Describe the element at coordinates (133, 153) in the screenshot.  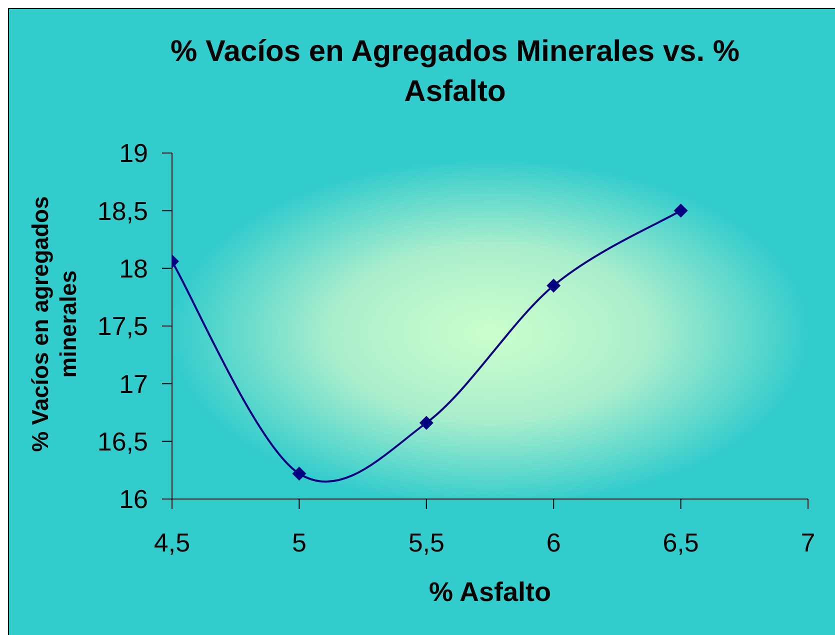
I see `y-tick-label: 19` at that location.